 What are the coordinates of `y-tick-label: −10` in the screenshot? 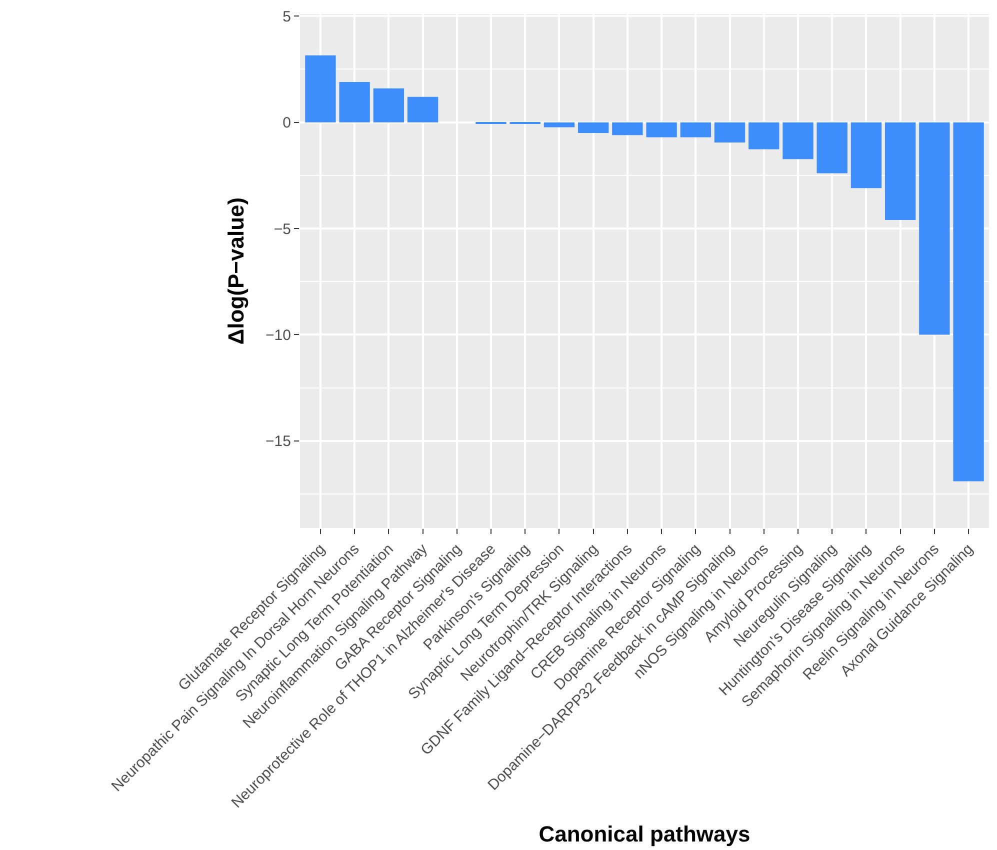 It's located at (278, 335).